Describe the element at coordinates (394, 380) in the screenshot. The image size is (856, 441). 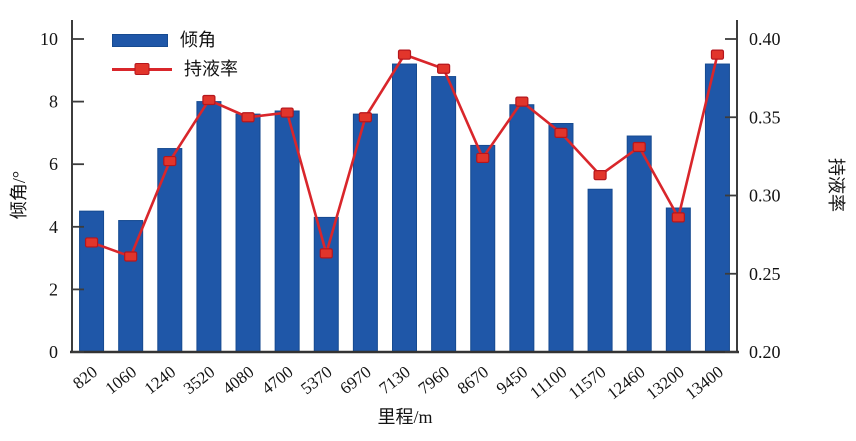
I see `x-axis-tick-label: 7130` at that location.